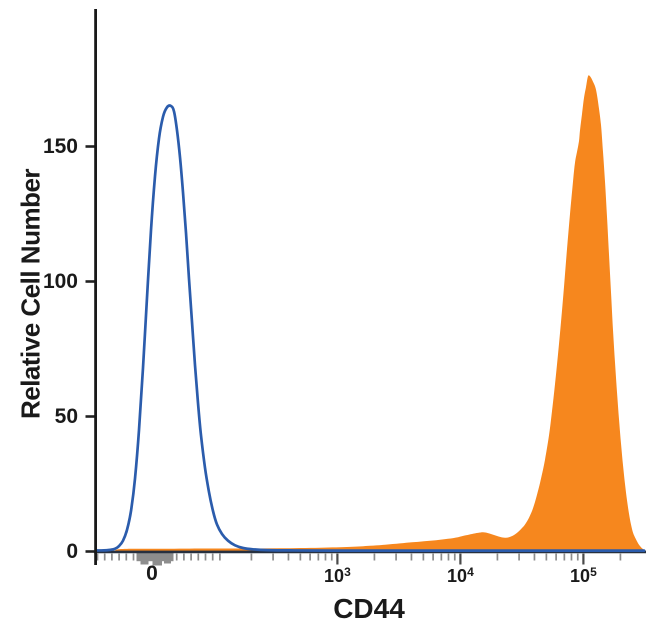 The height and width of the screenshot is (635, 650). Describe the element at coordinates (60, 281) in the screenshot. I see `y-tick-label-100: 100` at that location.